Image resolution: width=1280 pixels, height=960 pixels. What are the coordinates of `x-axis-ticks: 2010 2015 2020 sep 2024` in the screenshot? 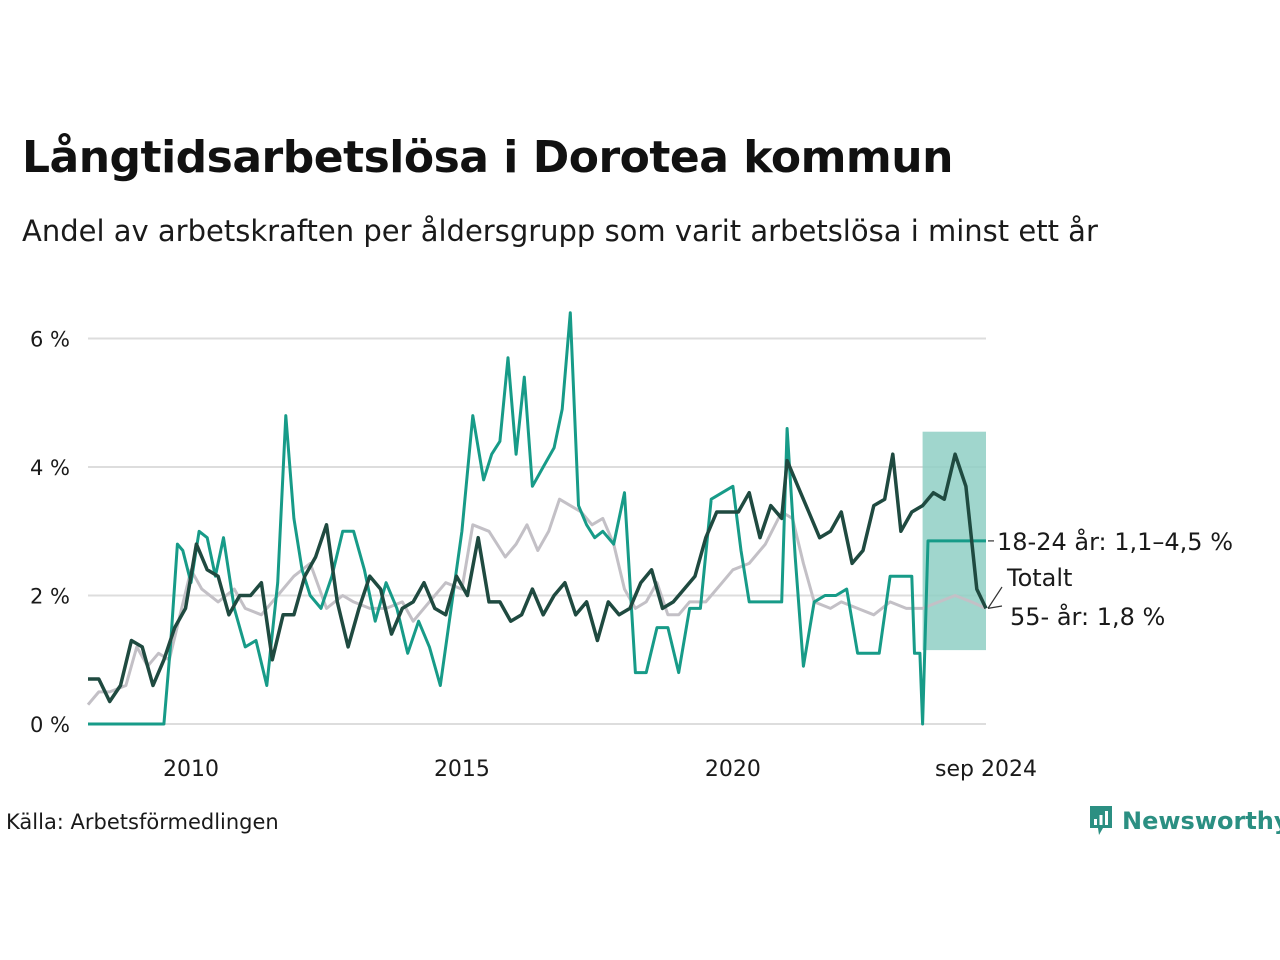 It's located at (600, 769).